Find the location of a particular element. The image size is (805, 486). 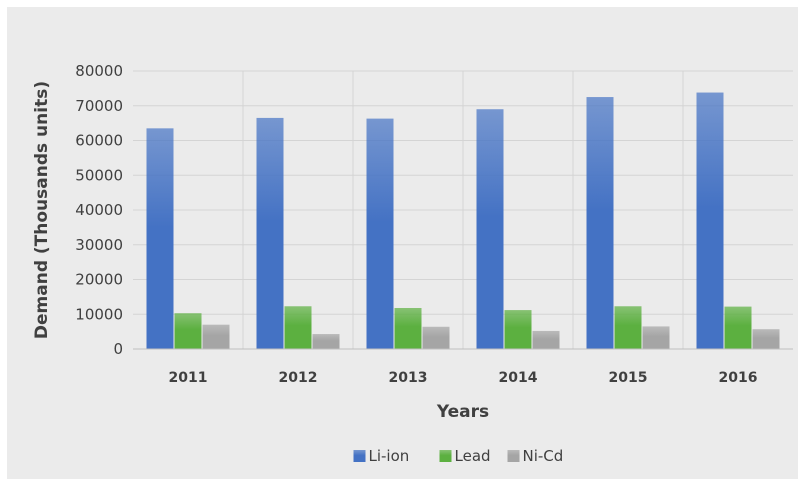

bar-lead-2011 is located at coordinates (188, 331).